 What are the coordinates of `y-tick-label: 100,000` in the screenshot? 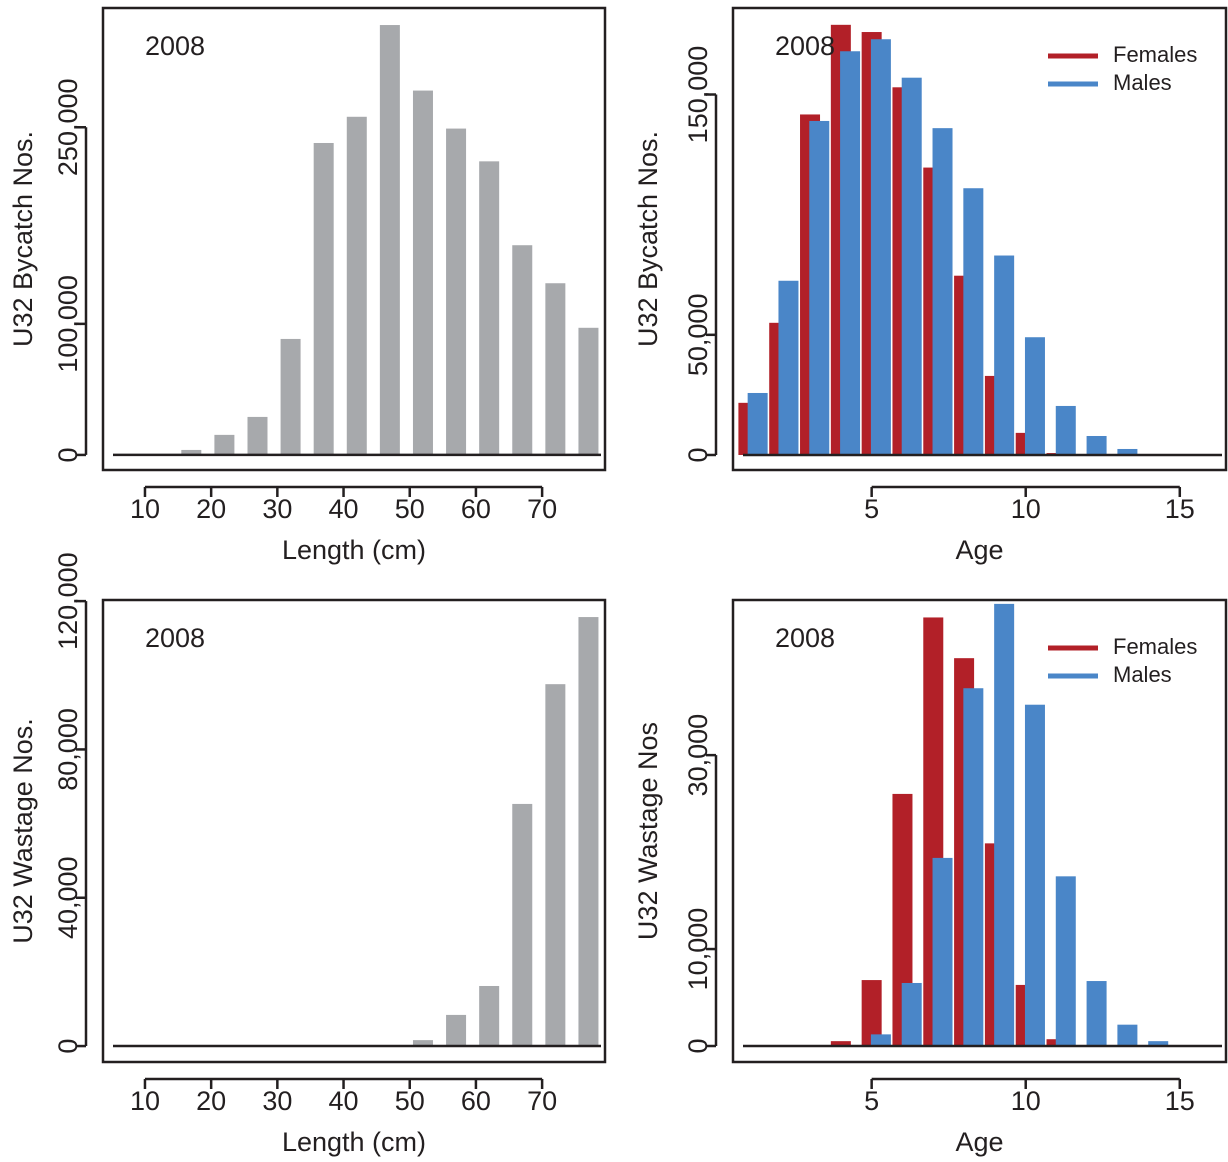 It's located at (68, 324).